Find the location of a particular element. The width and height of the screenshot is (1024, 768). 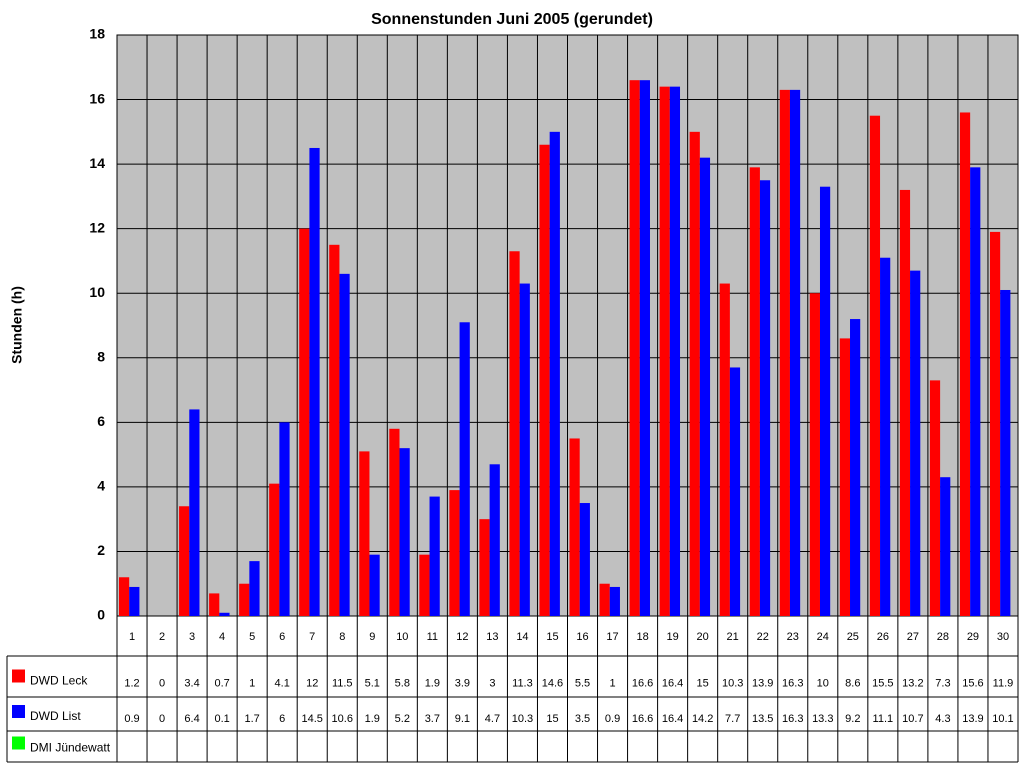

table-value: 15.5 is located at coordinates (882, 683).